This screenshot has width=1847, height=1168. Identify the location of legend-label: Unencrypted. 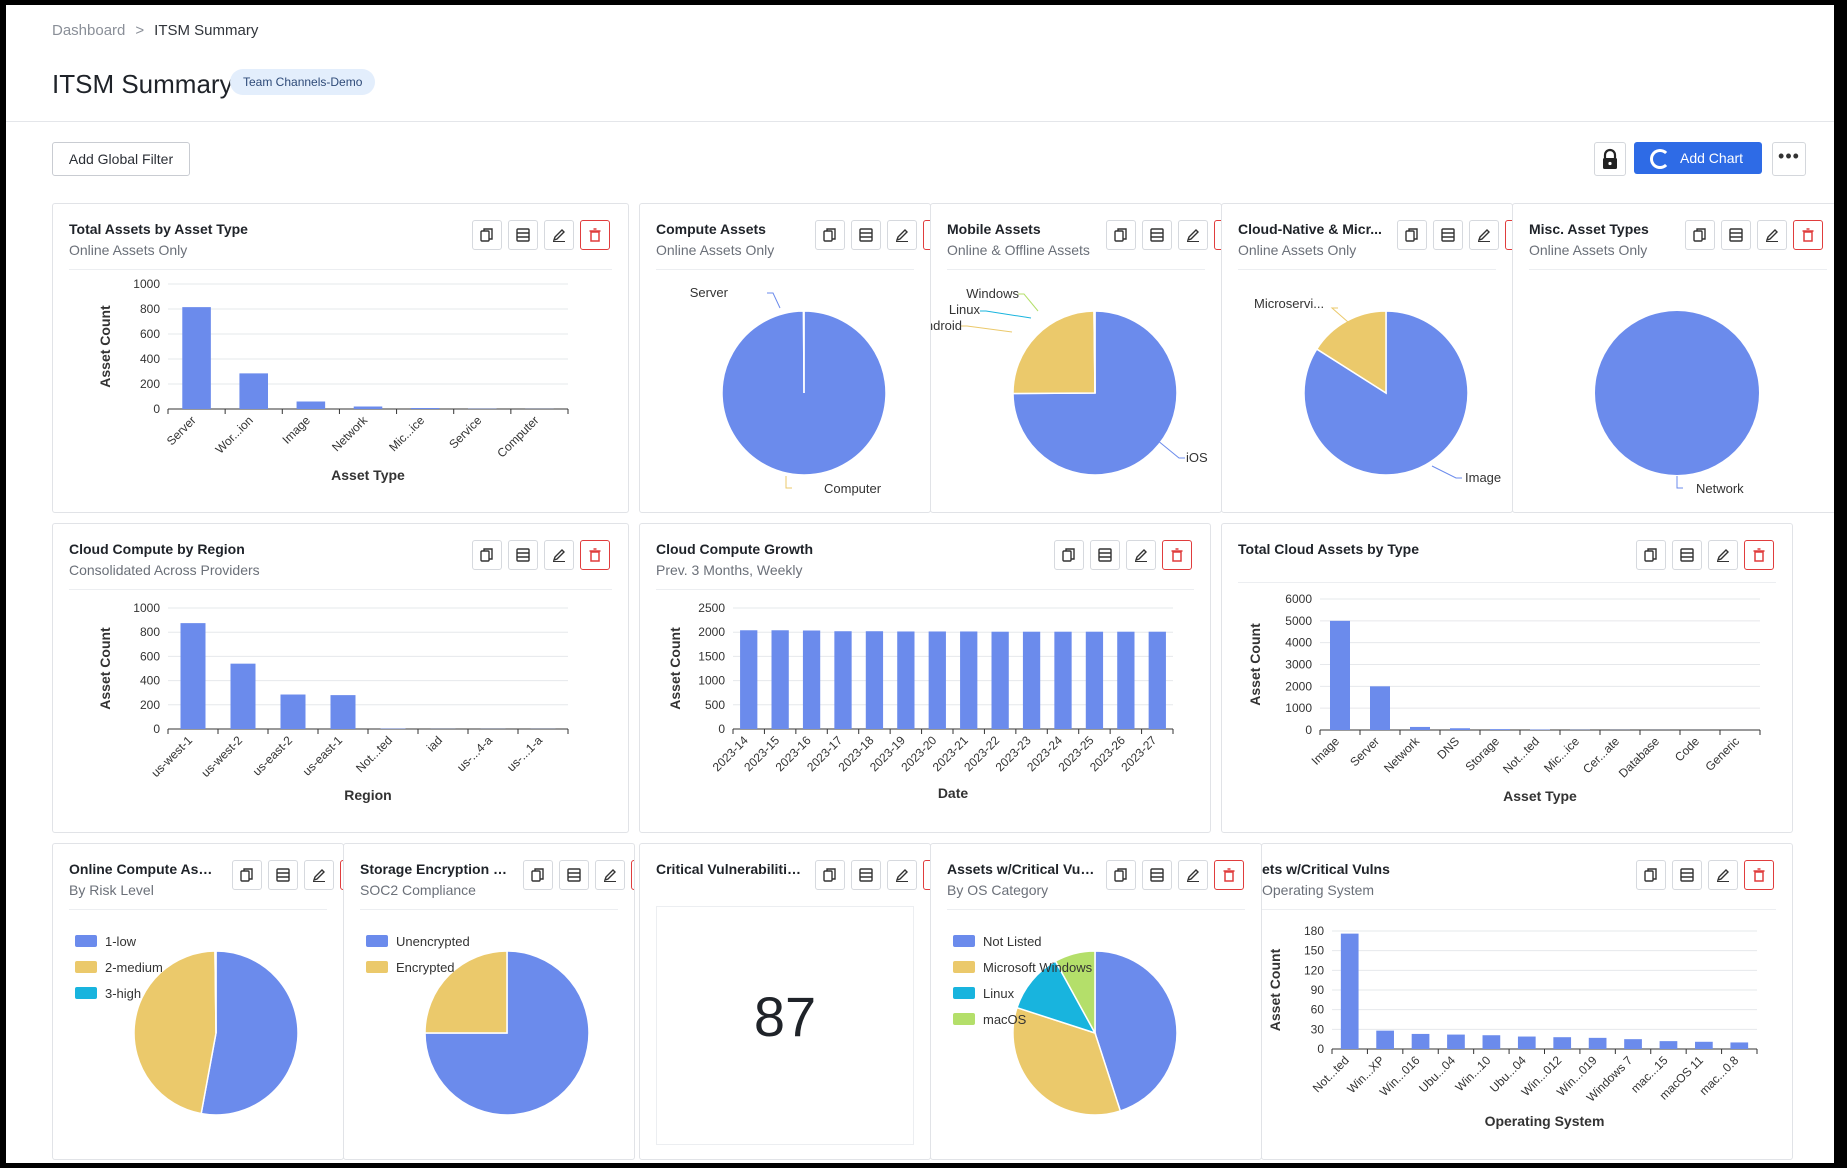
(433, 941).